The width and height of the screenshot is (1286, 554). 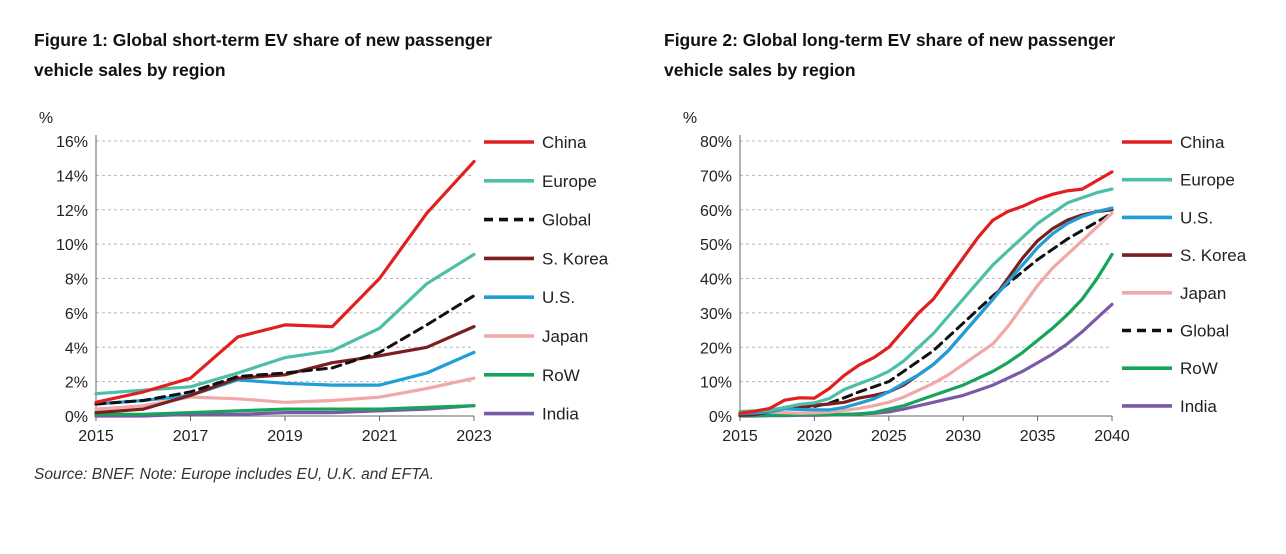 I want to click on fig1-y-axis-label: %, so click(x=46, y=118).